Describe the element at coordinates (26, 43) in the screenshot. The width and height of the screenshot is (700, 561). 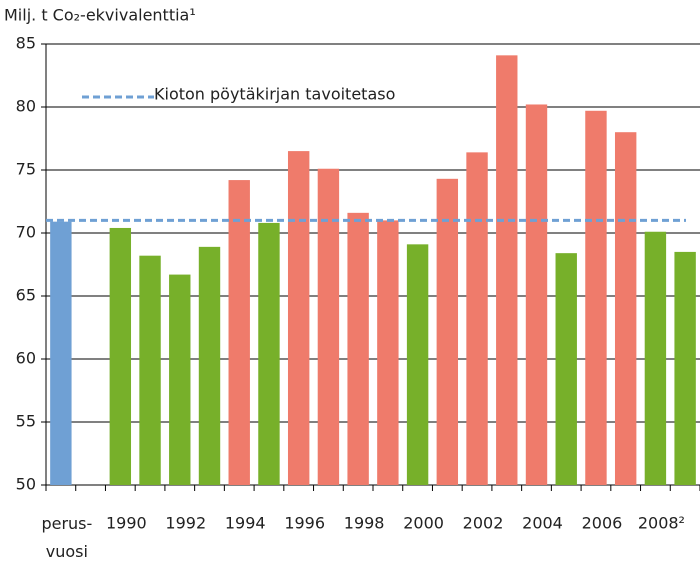
I see `y-tick-label: 85` at that location.